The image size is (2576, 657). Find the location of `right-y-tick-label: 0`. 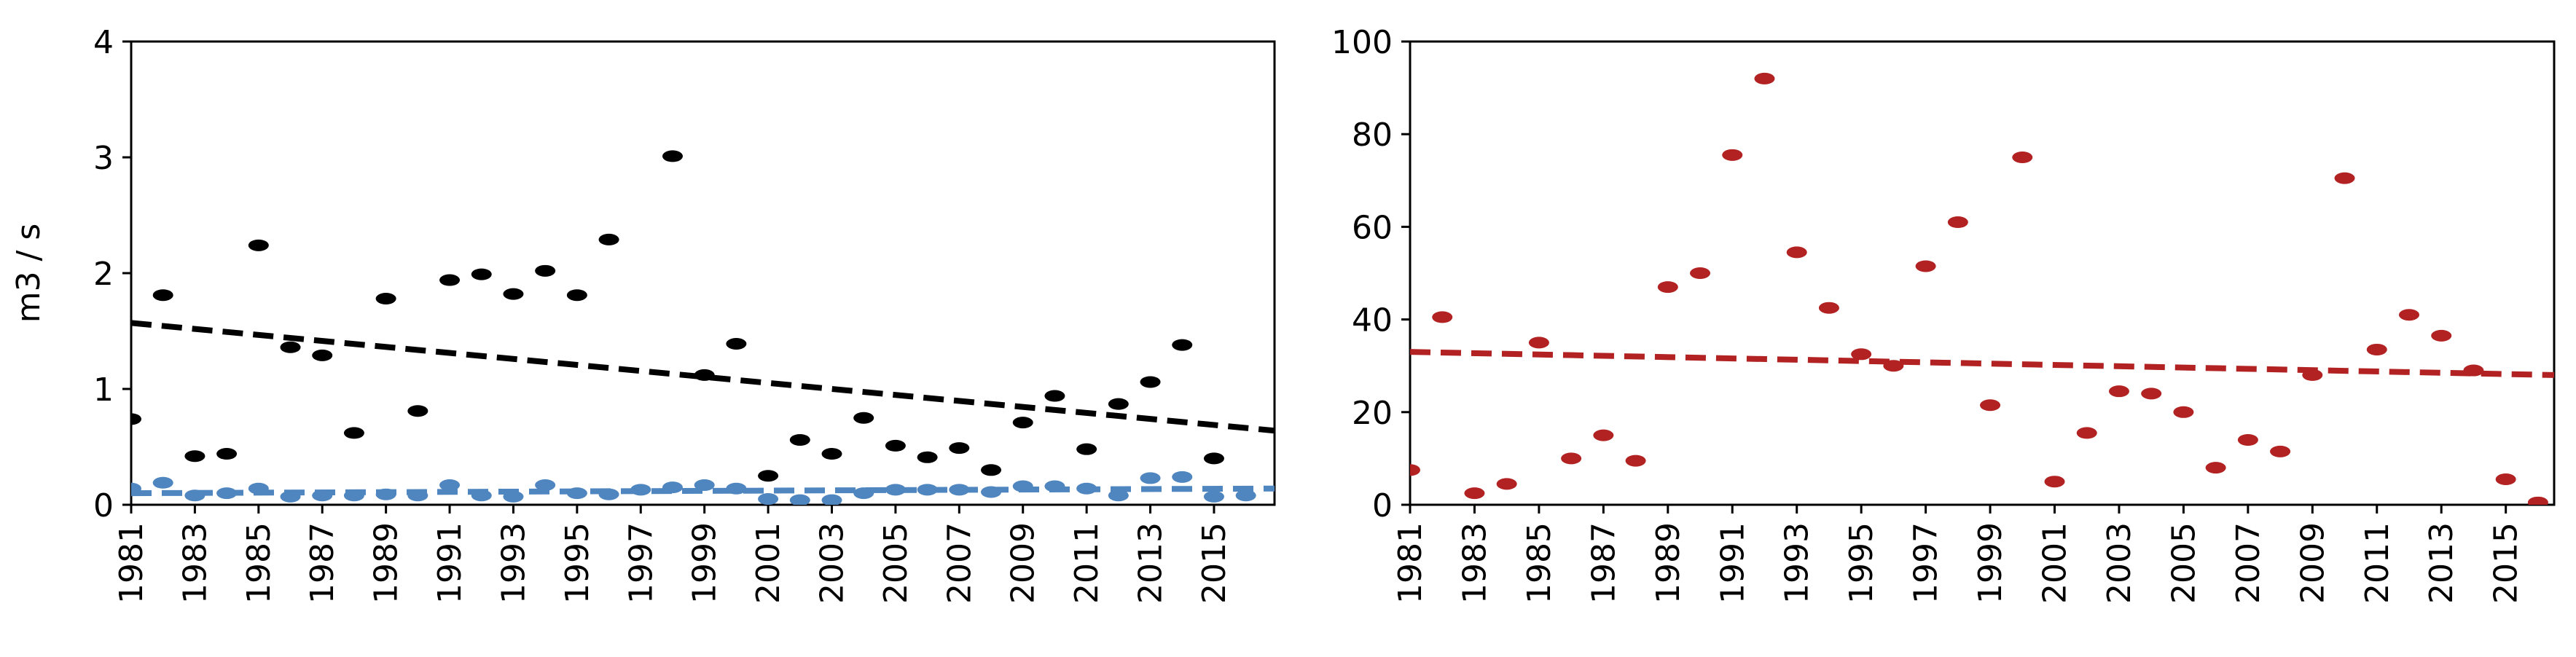

right-y-tick-label: 0 is located at coordinates (1382, 506).